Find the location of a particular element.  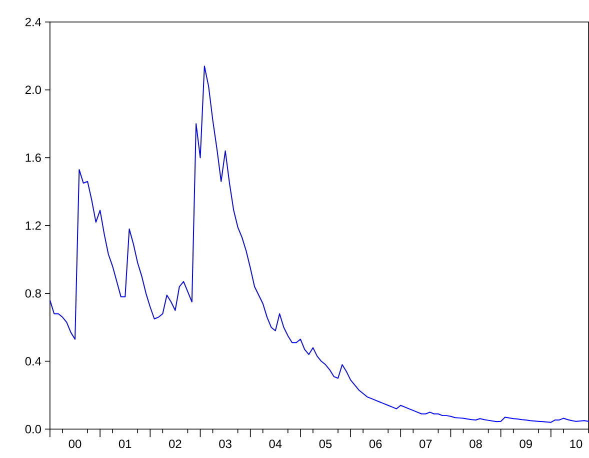

y-tick-label: 2.4 is located at coordinates (33, 22).